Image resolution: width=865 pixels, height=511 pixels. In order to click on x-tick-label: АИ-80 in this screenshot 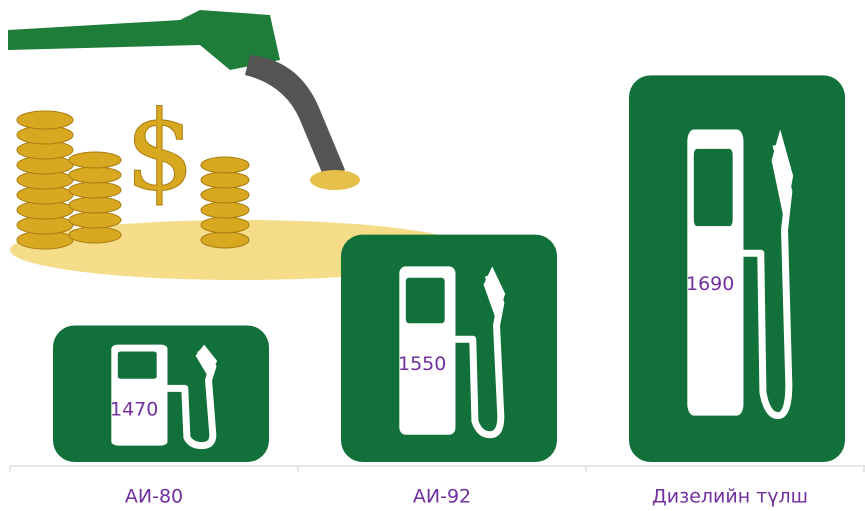, I will do `click(154, 497)`.